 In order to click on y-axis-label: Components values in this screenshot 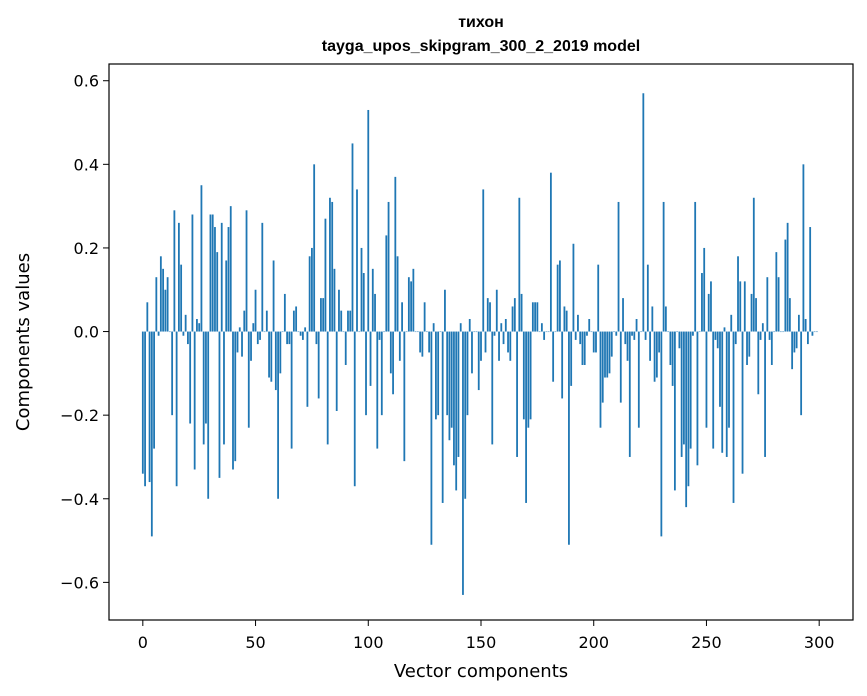, I will do `click(23, 342)`.